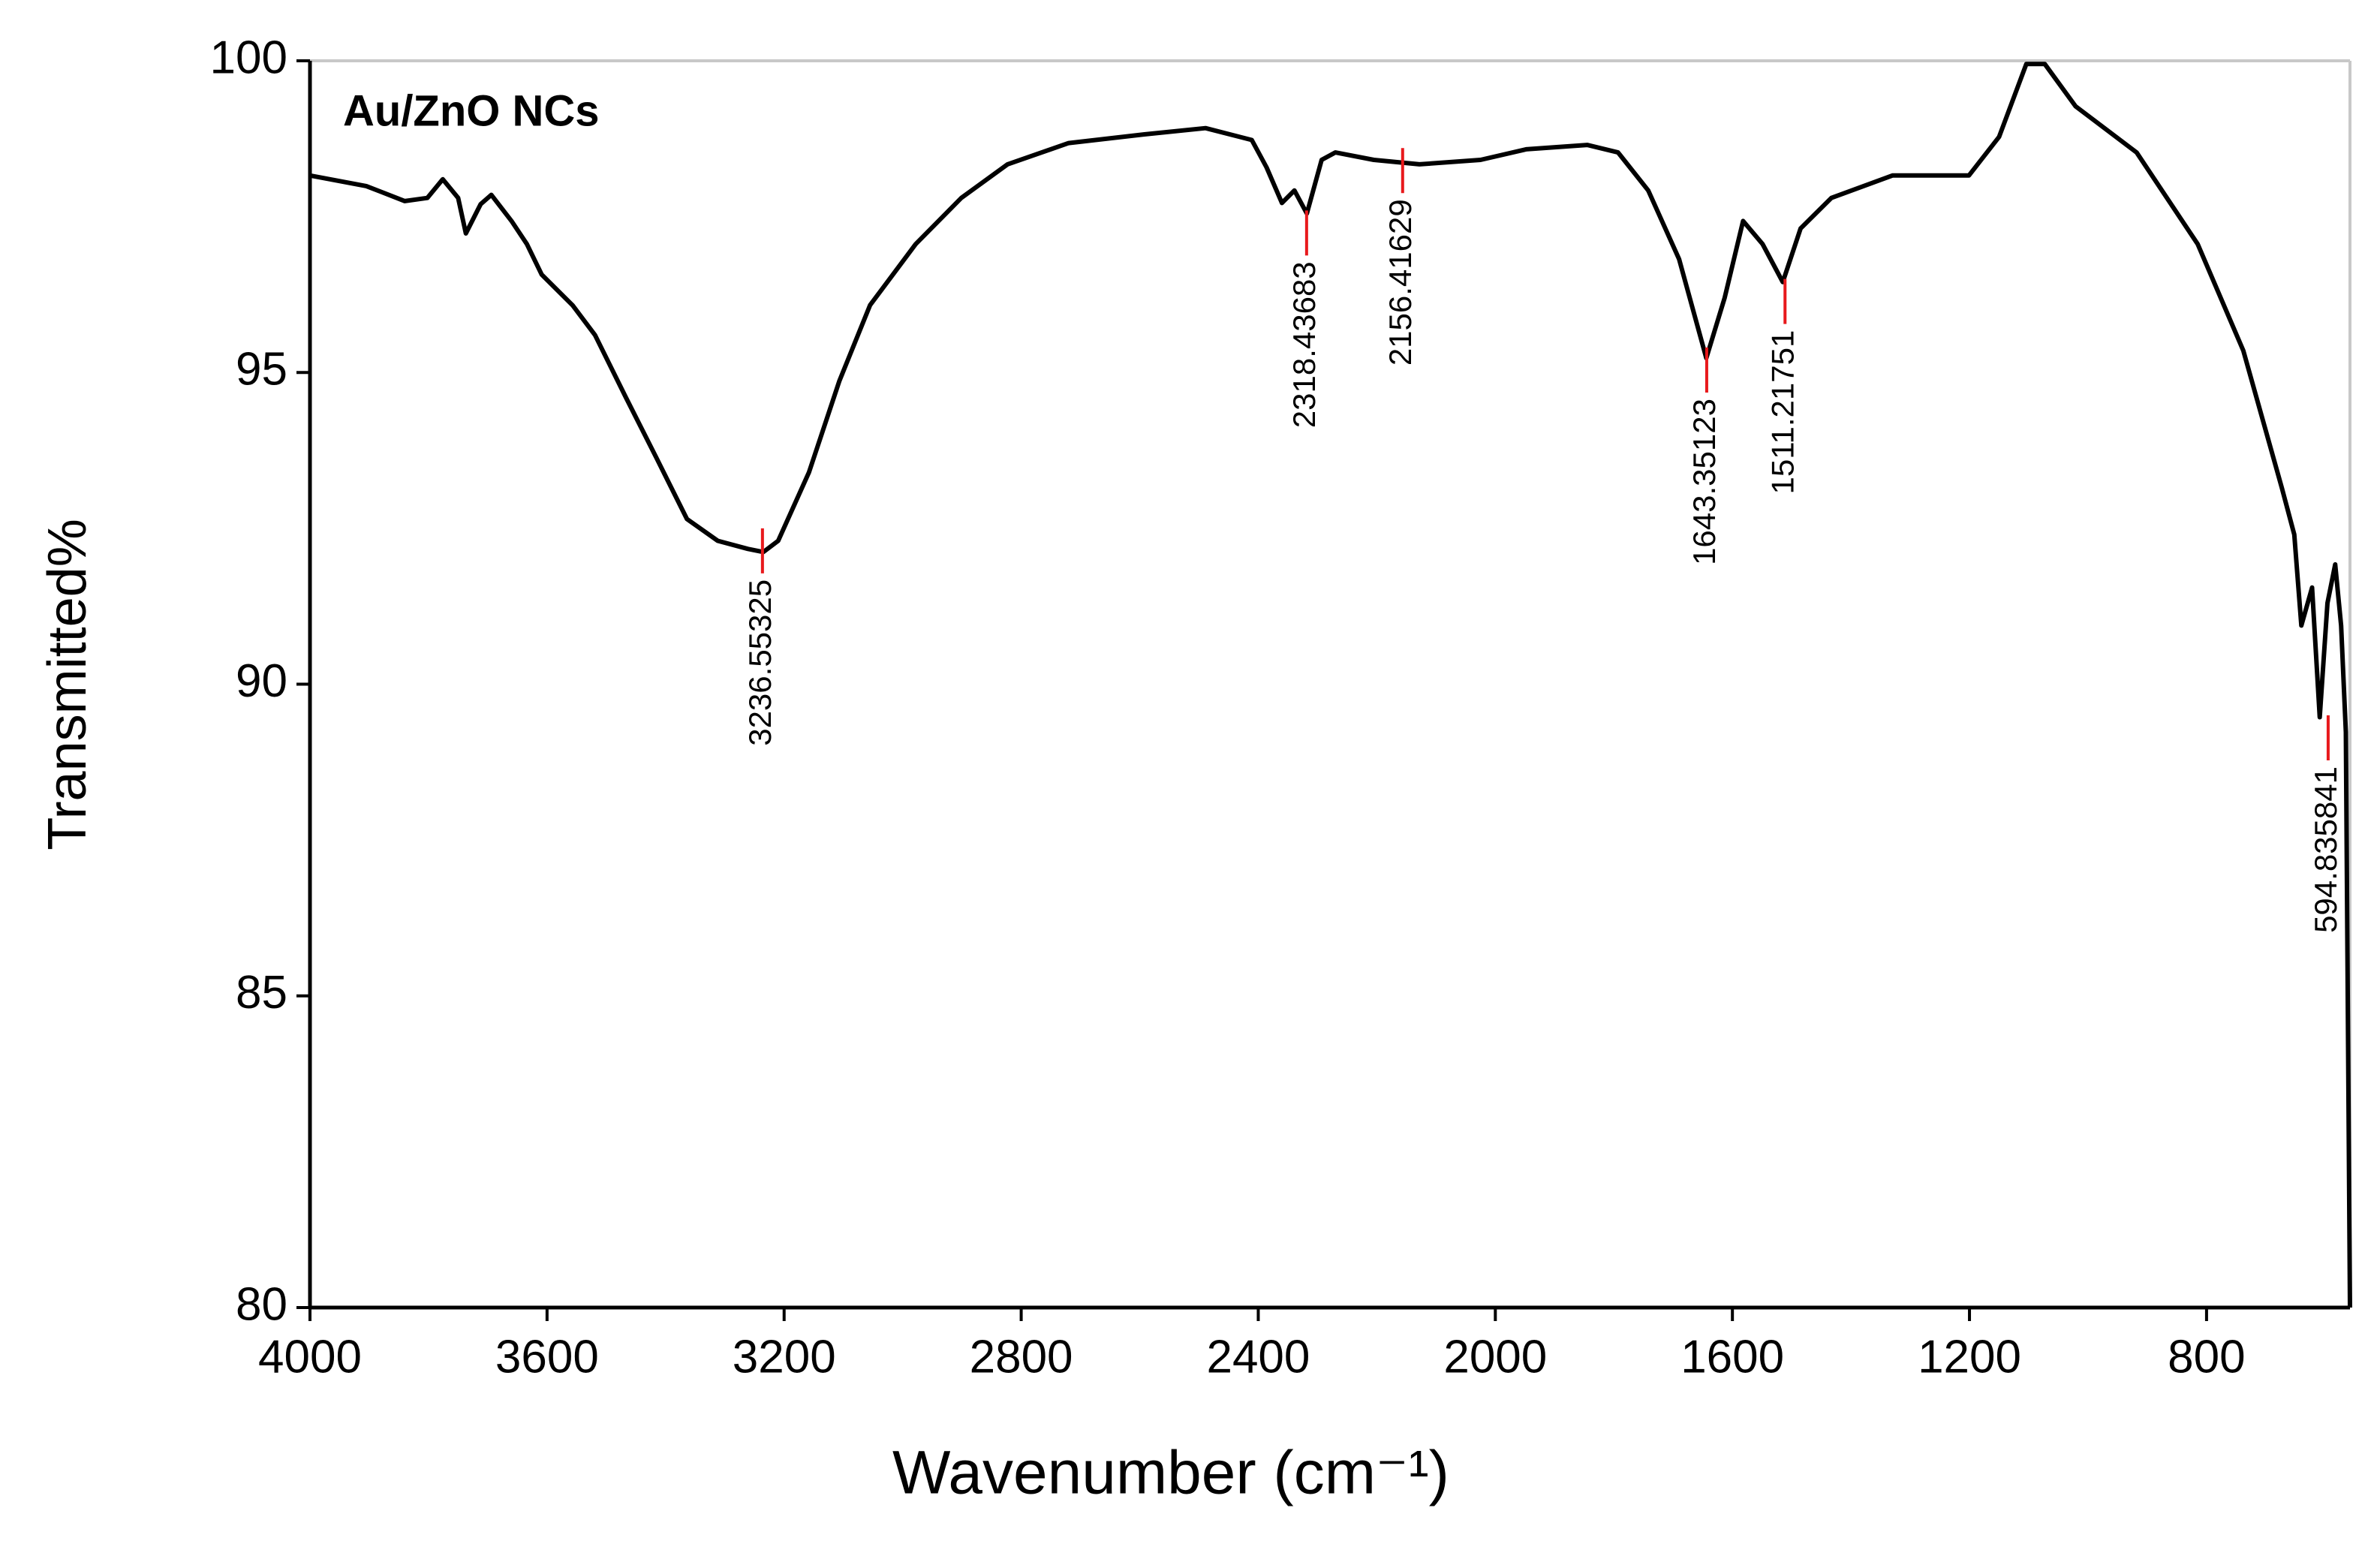 This screenshot has width=2380, height=1547. What do you see at coordinates (1782, 412) in the screenshot?
I see `peak-label: 1511.21751` at bounding box center [1782, 412].